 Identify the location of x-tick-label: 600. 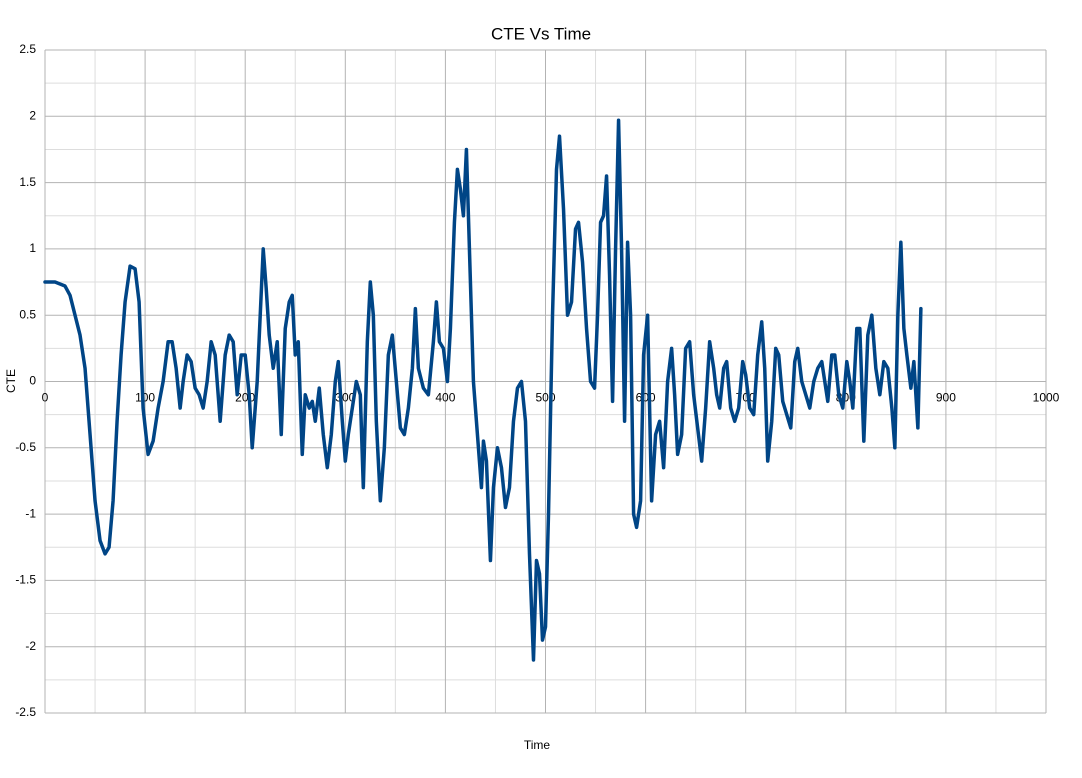
(646, 398).